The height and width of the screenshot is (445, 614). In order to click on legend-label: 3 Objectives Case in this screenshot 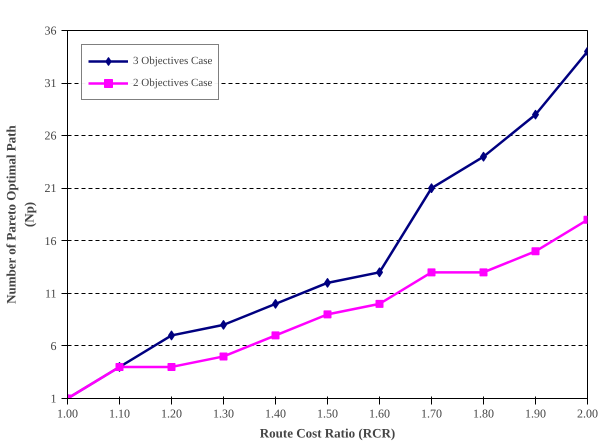, I will do `click(172, 61)`.